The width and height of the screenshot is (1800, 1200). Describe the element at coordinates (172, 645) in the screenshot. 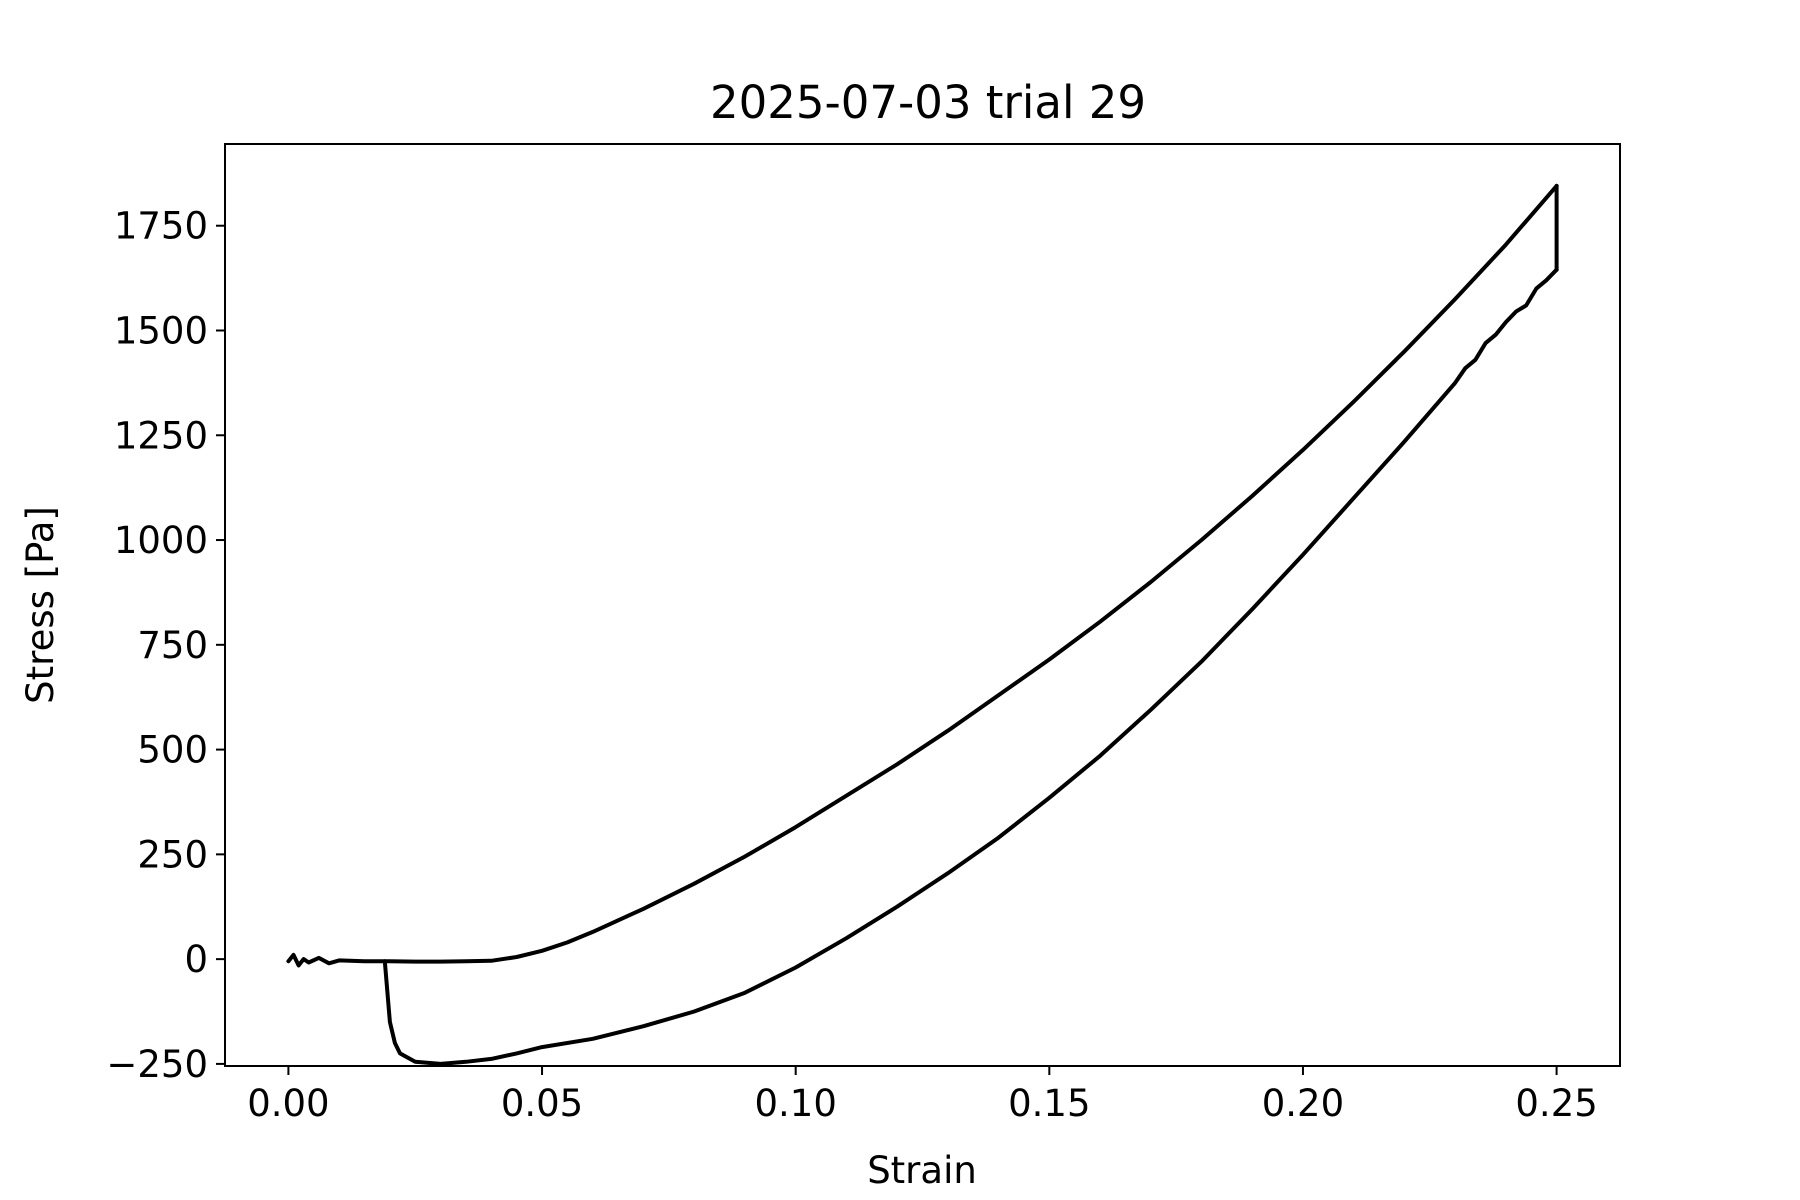

I see `y-tick-label: 750` at that location.